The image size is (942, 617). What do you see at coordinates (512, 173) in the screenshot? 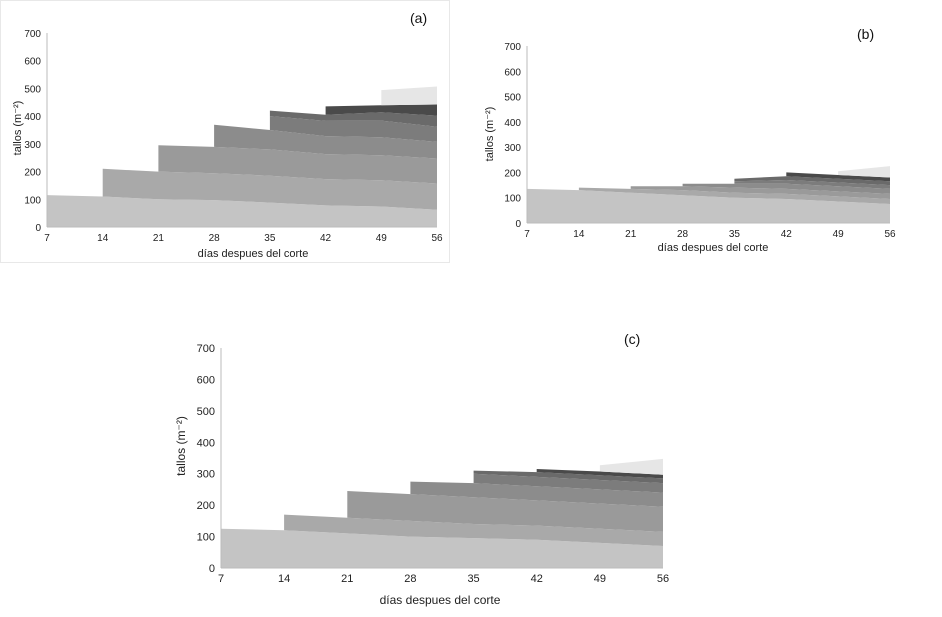
I see `chart-b-y-tick-label: 200` at bounding box center [512, 173].